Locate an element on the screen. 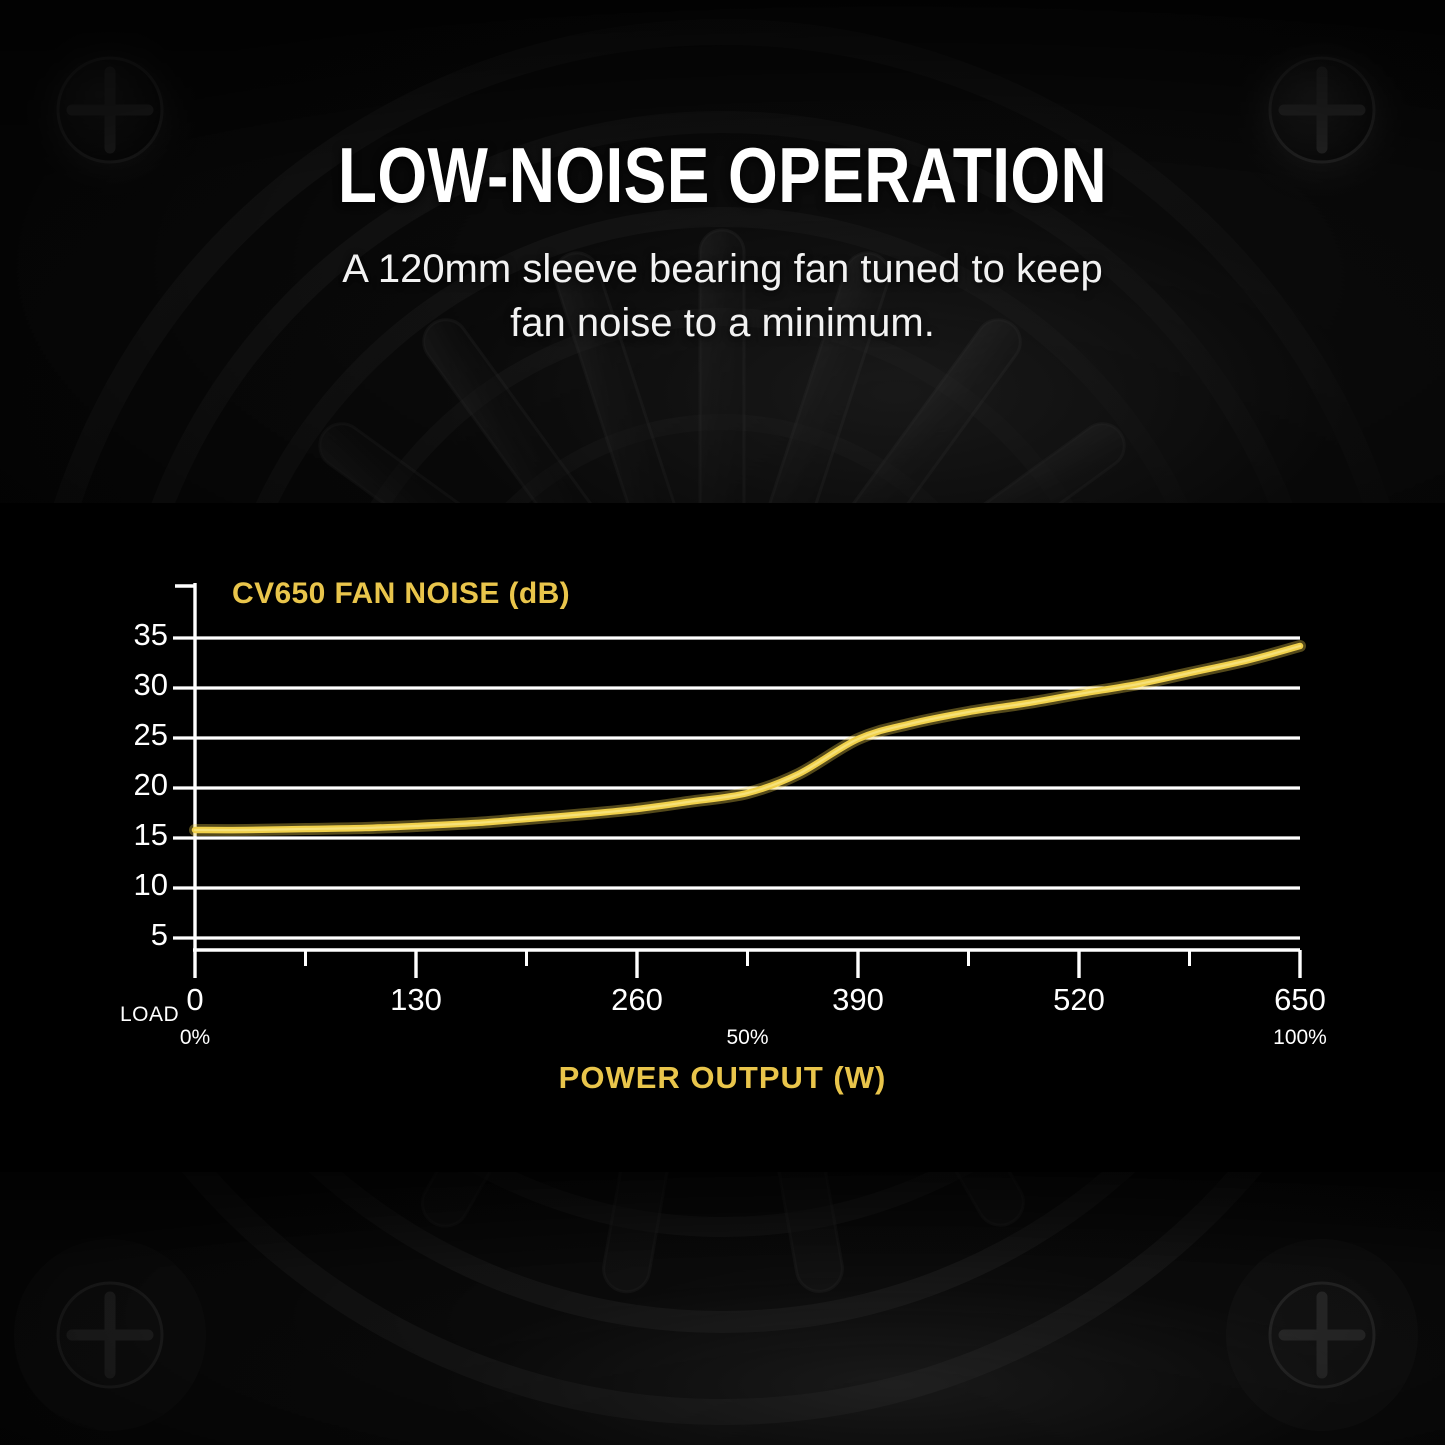 This screenshot has width=1445, height=1445. x-tick-label: 650 is located at coordinates (1300, 999).